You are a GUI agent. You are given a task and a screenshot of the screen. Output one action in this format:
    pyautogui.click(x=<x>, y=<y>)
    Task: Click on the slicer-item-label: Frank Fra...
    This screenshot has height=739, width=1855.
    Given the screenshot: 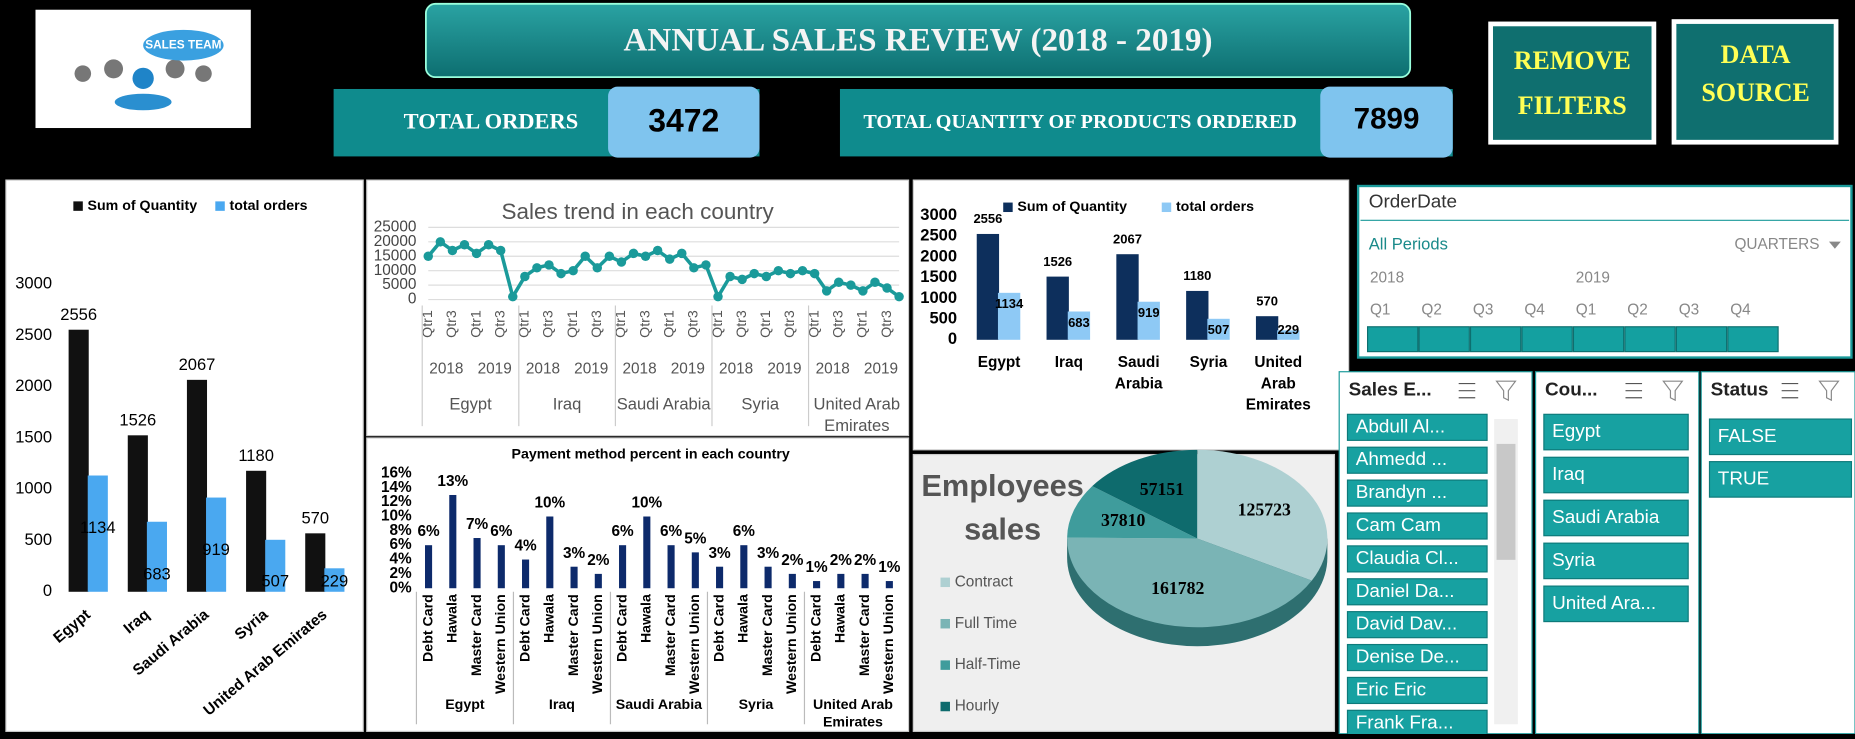 What is the action you would take?
    pyautogui.click(x=1405, y=722)
    